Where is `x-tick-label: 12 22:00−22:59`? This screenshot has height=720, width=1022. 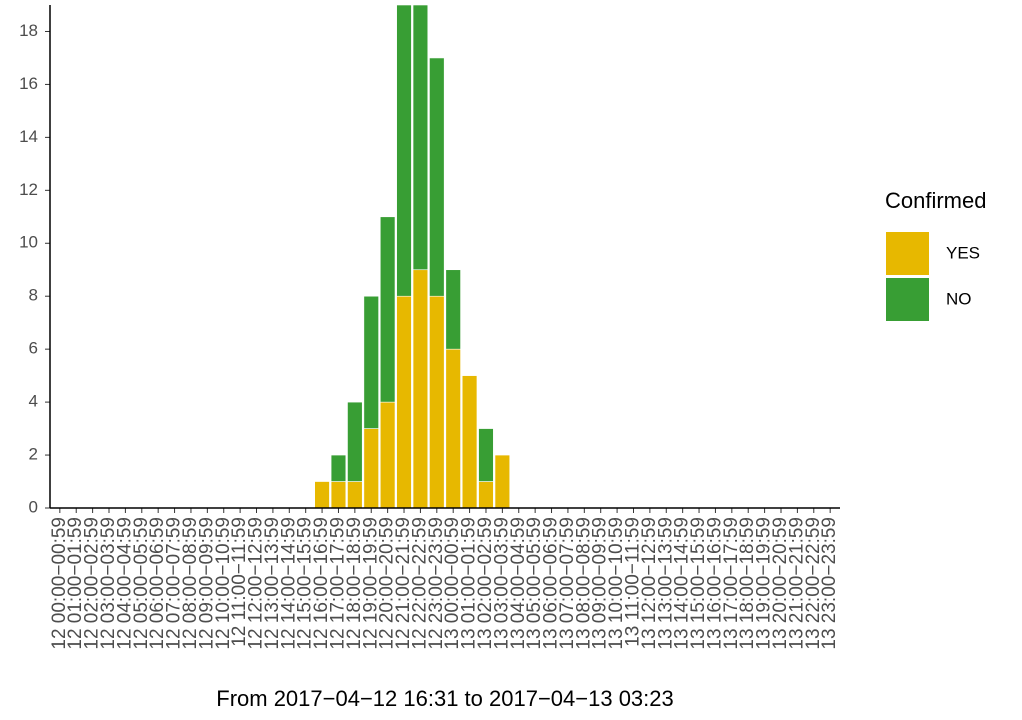 x-tick-label: 12 22:00−22:59 is located at coordinates (419, 583).